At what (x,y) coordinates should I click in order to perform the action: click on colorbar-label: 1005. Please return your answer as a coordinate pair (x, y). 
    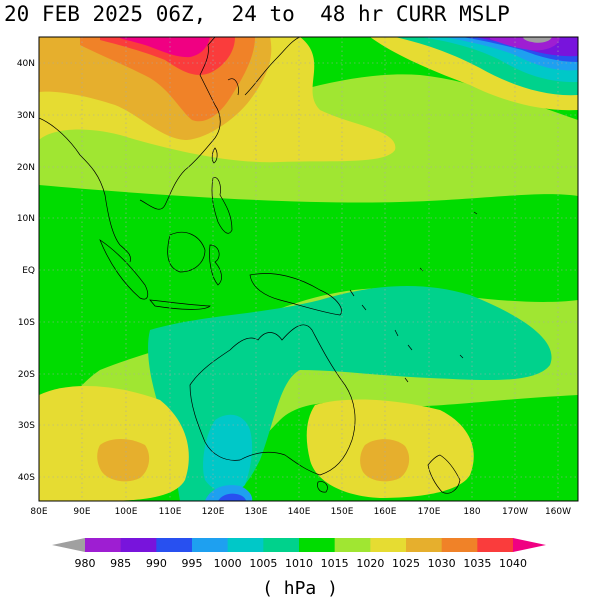
    Looking at the image, I should click on (263, 563).